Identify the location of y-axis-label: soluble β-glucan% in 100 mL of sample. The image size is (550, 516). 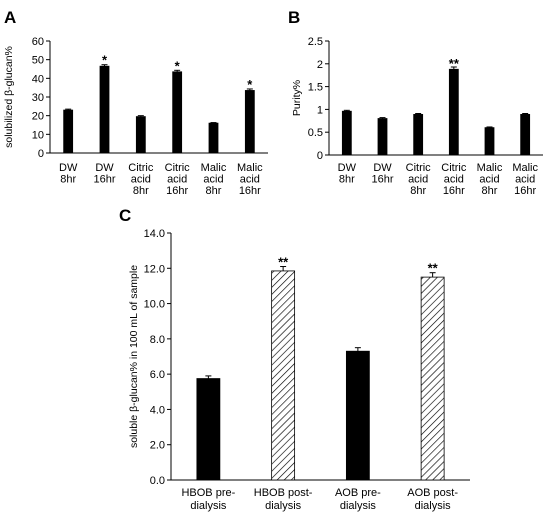
(134, 356).